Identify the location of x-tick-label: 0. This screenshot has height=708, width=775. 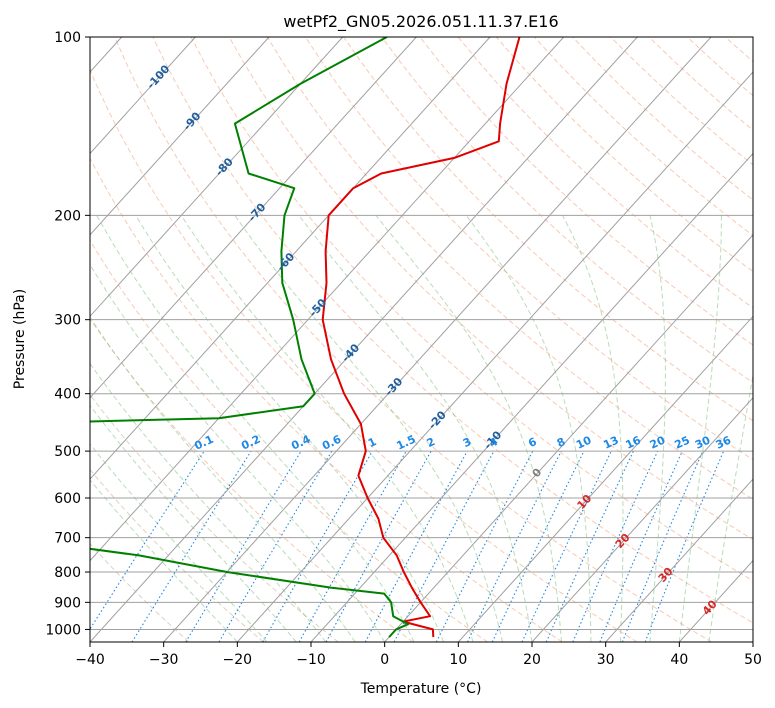
(384, 660).